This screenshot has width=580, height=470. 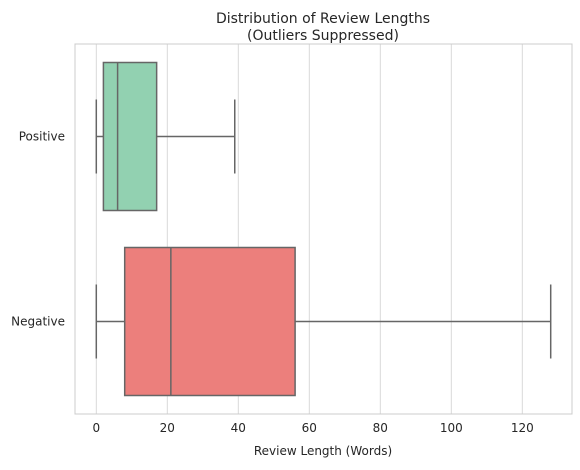 I want to click on box-positive, so click(x=130, y=136).